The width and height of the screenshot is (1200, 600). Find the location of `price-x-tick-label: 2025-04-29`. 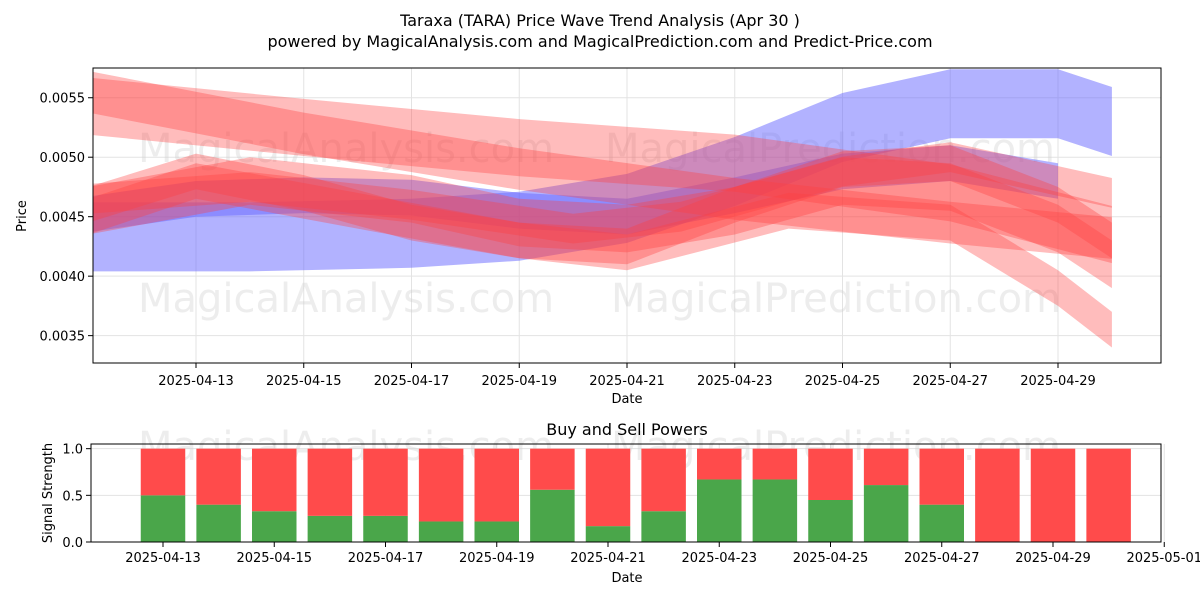

price-x-tick-label: 2025-04-29 is located at coordinates (1058, 381).